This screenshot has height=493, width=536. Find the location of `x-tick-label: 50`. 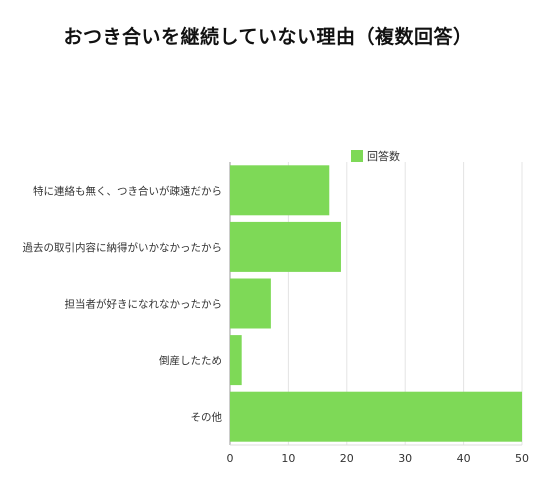

x-tick-label: 50 is located at coordinates (522, 458).